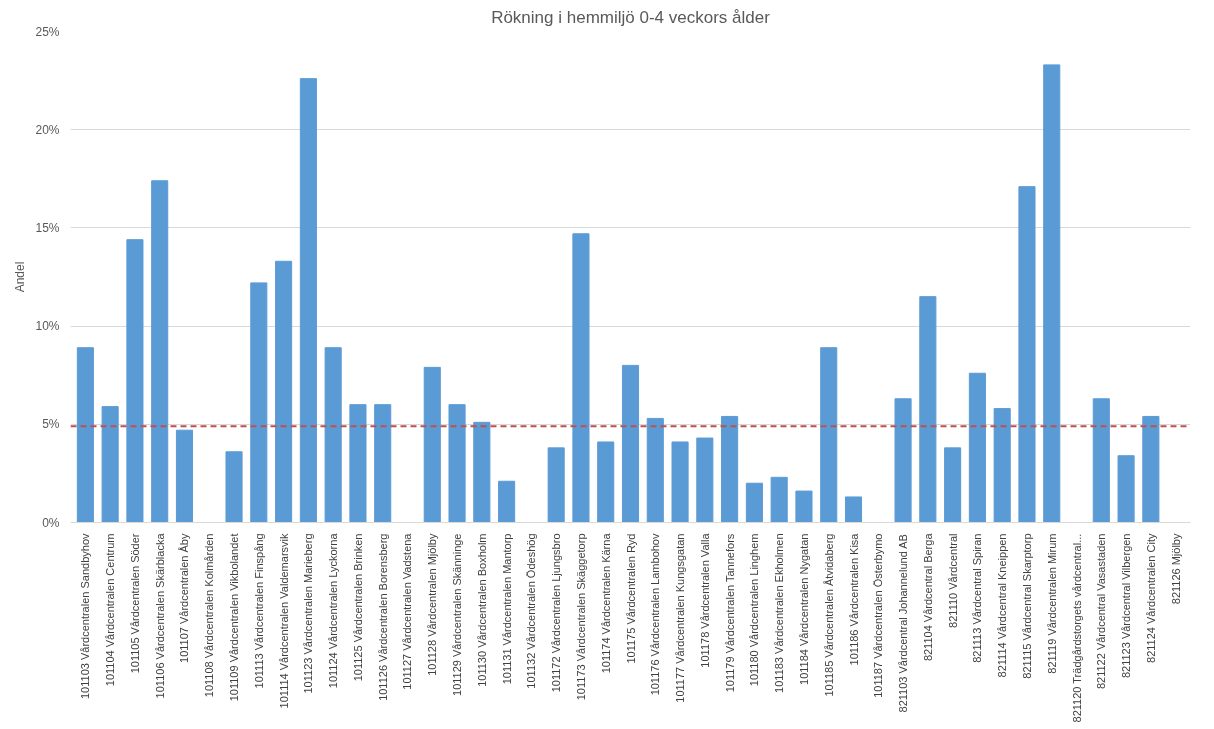  I want to click on x-tick-label: 101128 Vårdcentralen Mjölby, so click(432, 604).